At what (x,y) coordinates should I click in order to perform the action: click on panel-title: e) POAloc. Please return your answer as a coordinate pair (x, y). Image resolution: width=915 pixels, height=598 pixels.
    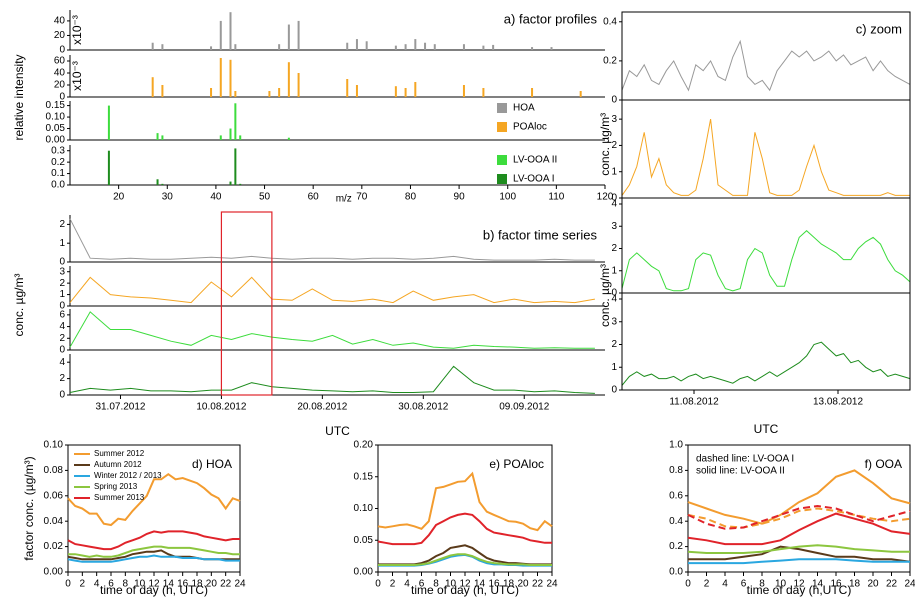
    Looking at the image, I should click on (516, 464).